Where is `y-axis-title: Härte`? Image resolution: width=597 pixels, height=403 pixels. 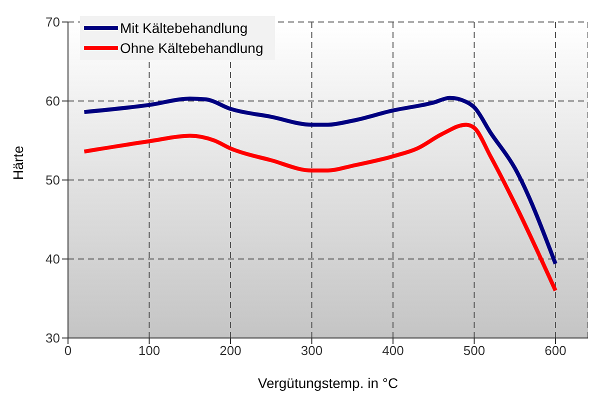
y-axis-title: Härte is located at coordinates (18, 163).